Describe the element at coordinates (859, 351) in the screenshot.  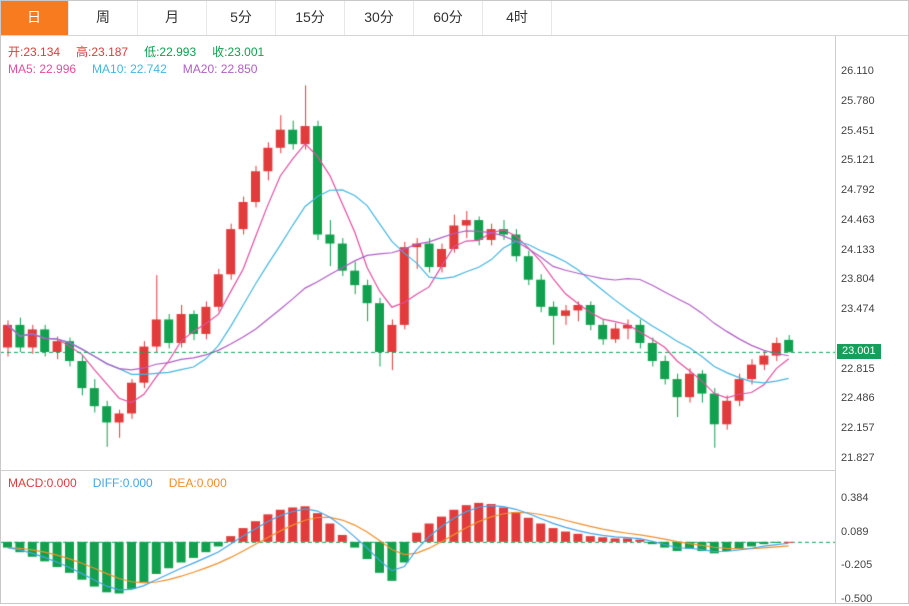
I see `current-price-tag: 23.001` at that location.